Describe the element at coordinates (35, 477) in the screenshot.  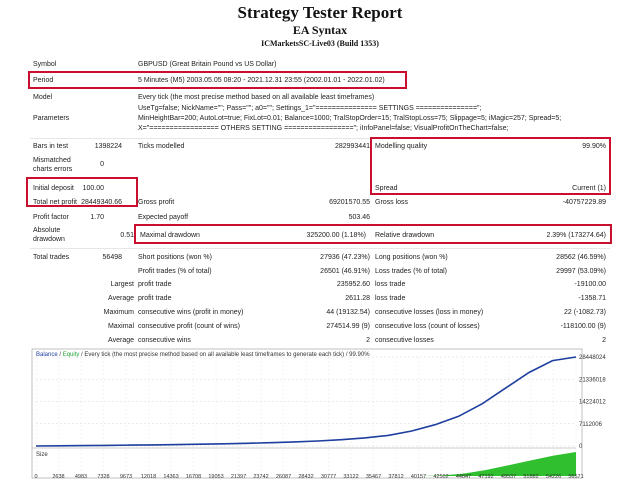
I see `x-tick-label: 0` at that location.